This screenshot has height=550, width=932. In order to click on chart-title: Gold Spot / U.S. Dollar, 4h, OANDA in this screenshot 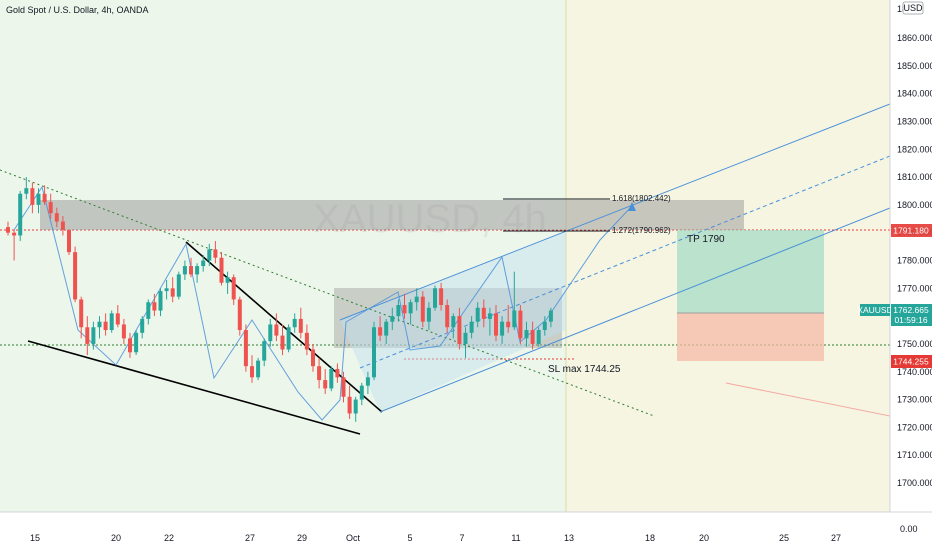, I will do `click(77, 10)`.